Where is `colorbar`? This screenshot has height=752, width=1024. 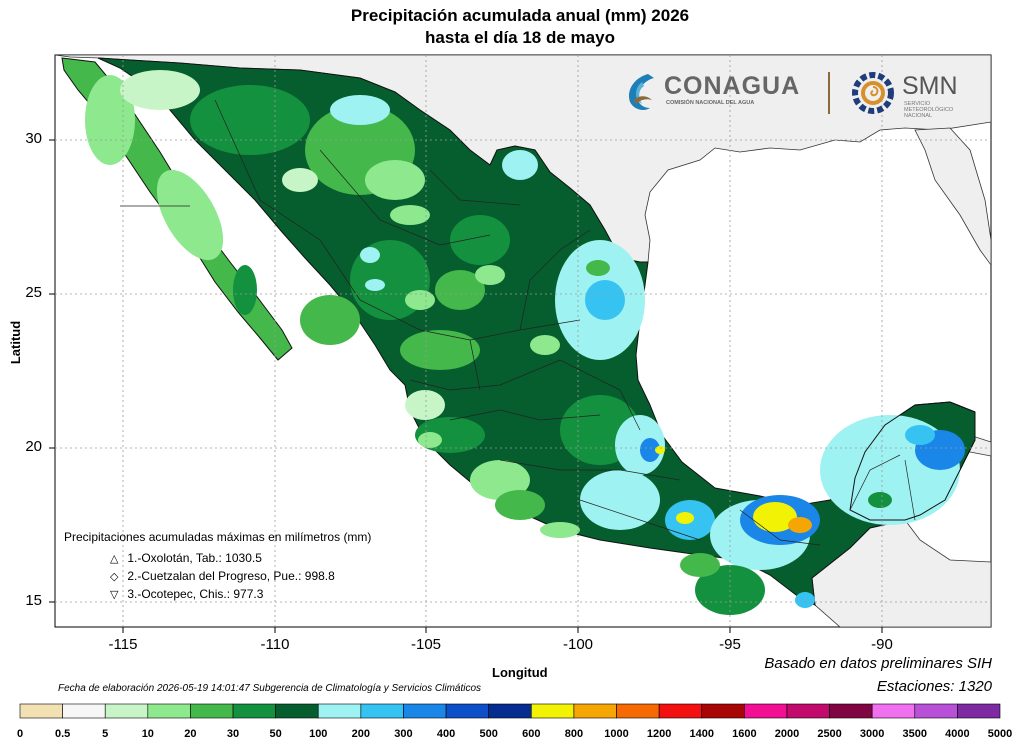 colorbar is located at coordinates (510, 711).